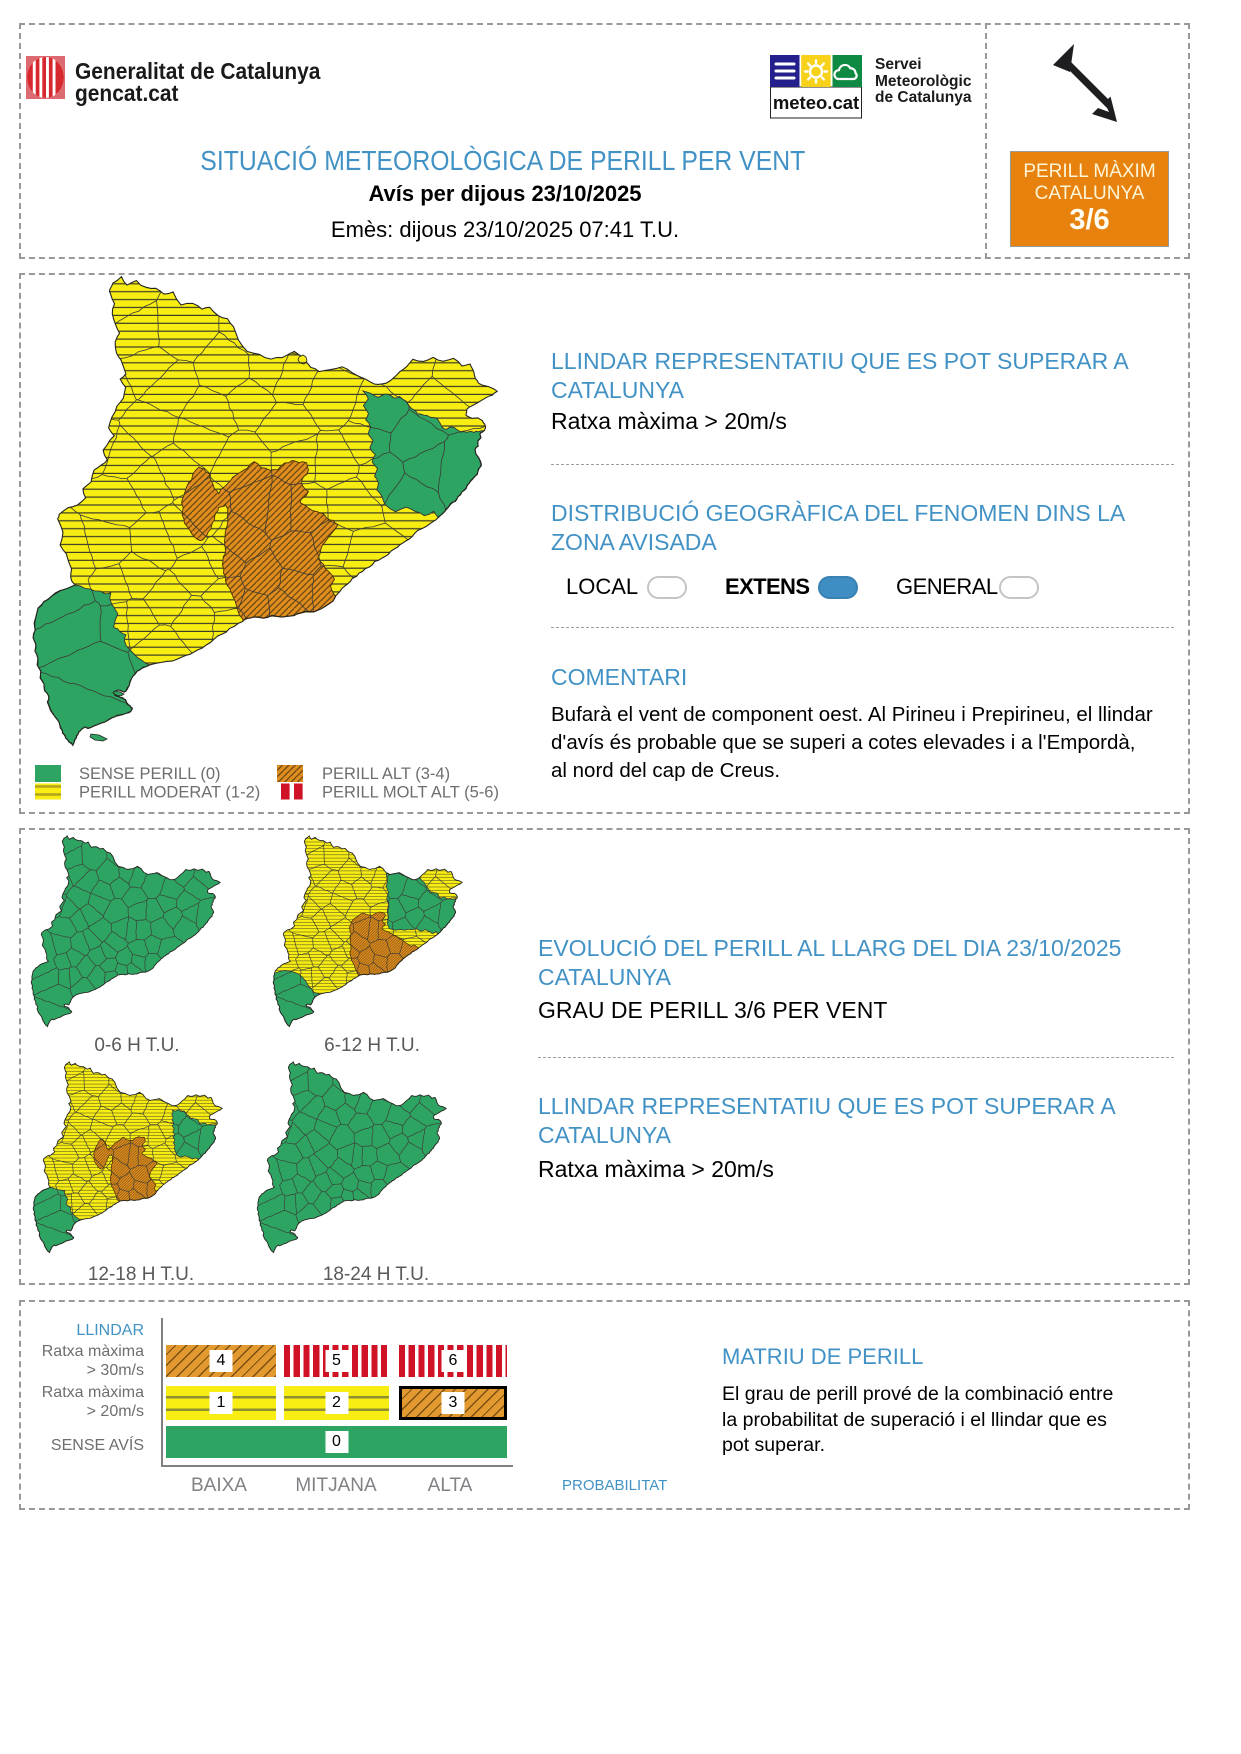  What do you see at coordinates (410, 793) in the screenshot?
I see `svg-text: PERILL MOLT ALT (5-6)` at bounding box center [410, 793].